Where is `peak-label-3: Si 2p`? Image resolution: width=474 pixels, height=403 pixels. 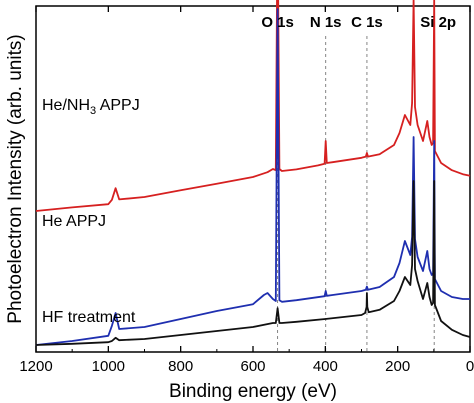
peak-label-3: Si 2p is located at coordinates (438, 22).